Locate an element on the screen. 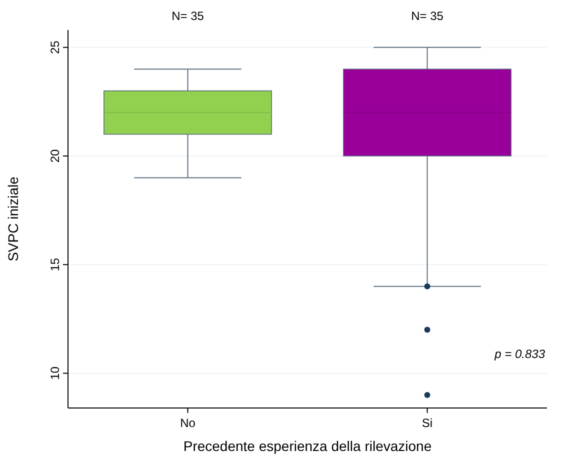 The image size is (567, 461). y-axis-title: SVPC iniziale is located at coordinates (13, 219).